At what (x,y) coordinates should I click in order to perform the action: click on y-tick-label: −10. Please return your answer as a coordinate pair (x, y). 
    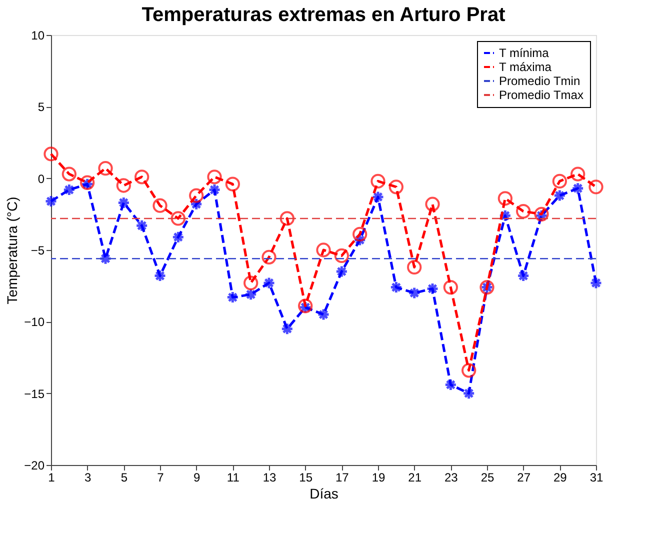
    Looking at the image, I should click on (34, 322).